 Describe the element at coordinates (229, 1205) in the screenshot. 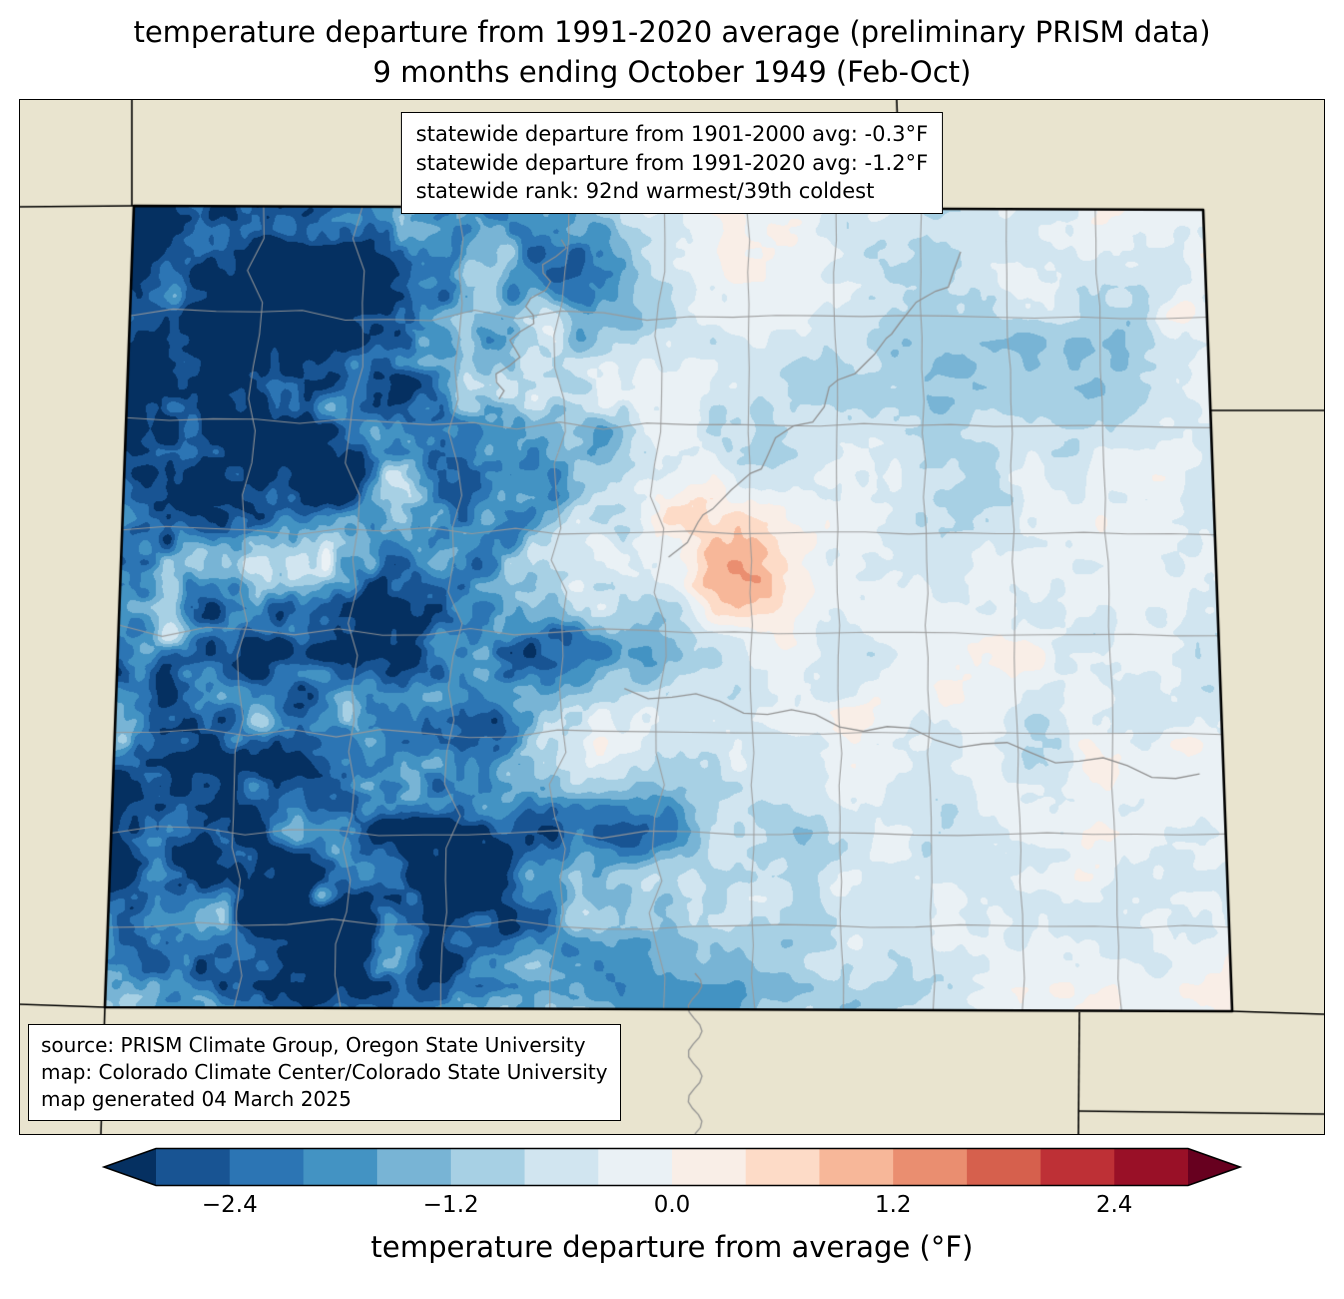

I see `colorbar-tick-label: −2.4` at that location.